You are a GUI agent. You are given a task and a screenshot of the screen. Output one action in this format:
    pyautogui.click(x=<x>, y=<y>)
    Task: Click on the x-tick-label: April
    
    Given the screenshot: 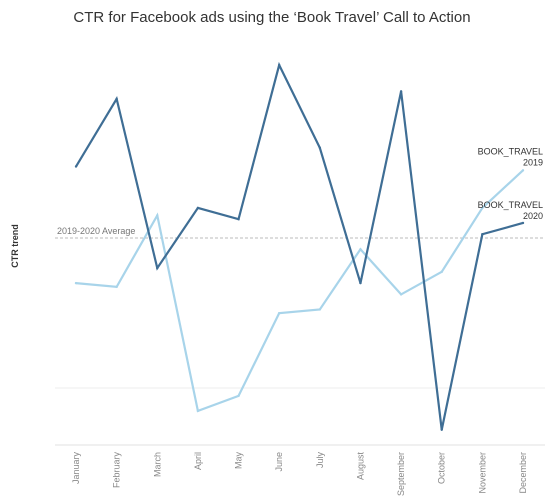 What is the action you would take?
    pyautogui.click(x=198, y=461)
    